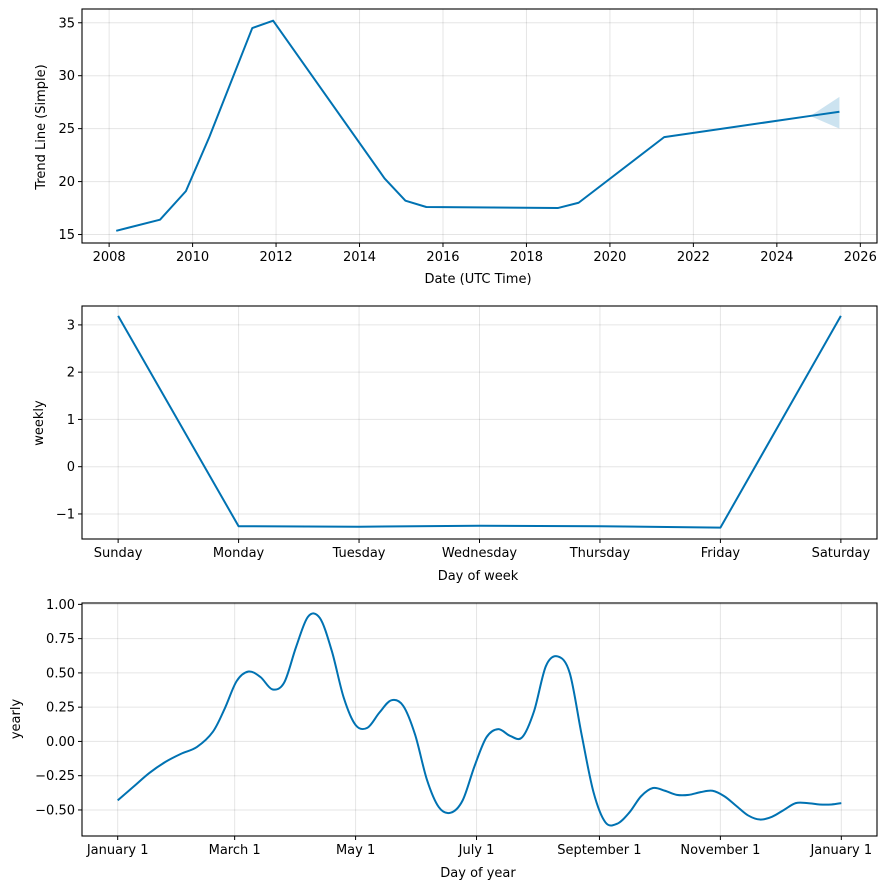 The height and width of the screenshot is (889, 888). What do you see at coordinates (71, 325) in the screenshot?
I see `weekly-y-tick-label: 3` at bounding box center [71, 325].